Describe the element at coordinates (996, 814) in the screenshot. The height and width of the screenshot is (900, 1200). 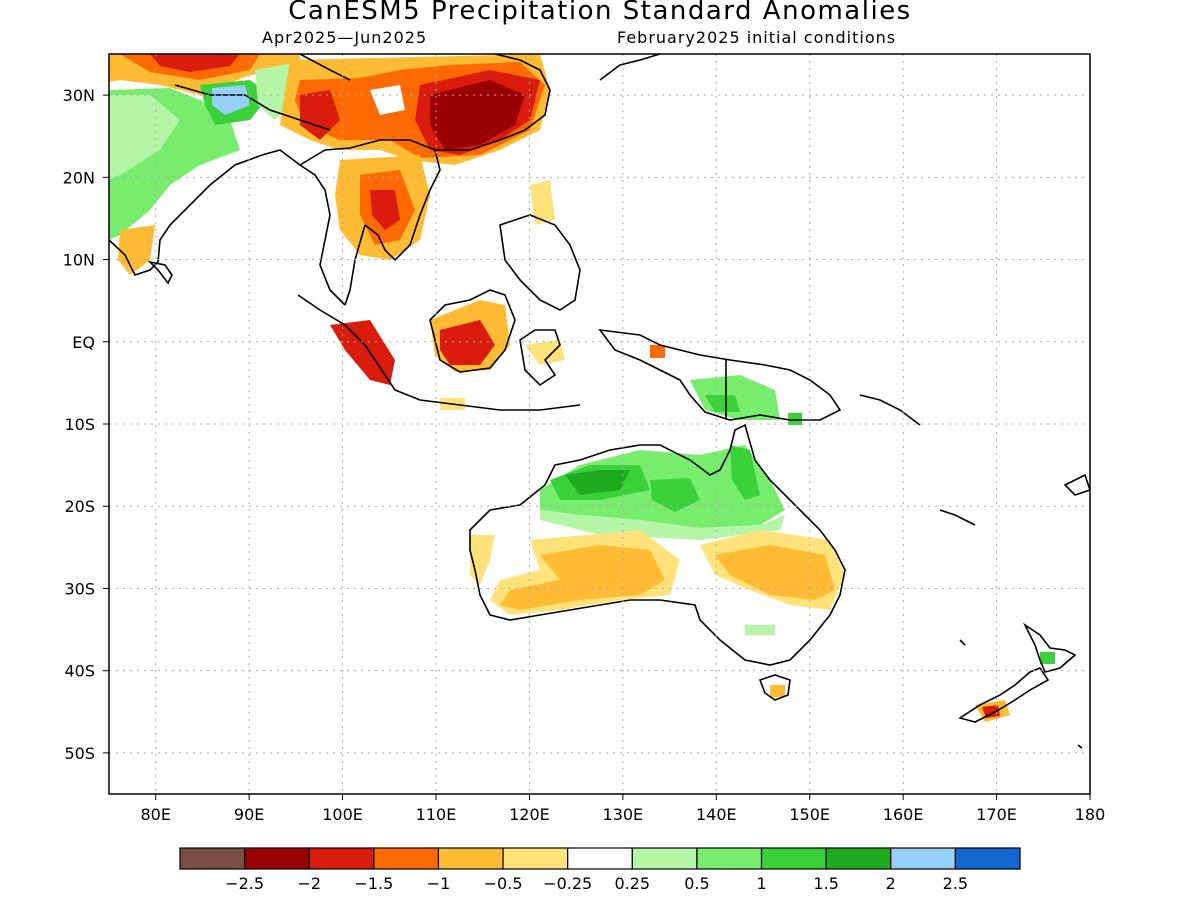
I see `lon-tick-label: 170E` at that location.